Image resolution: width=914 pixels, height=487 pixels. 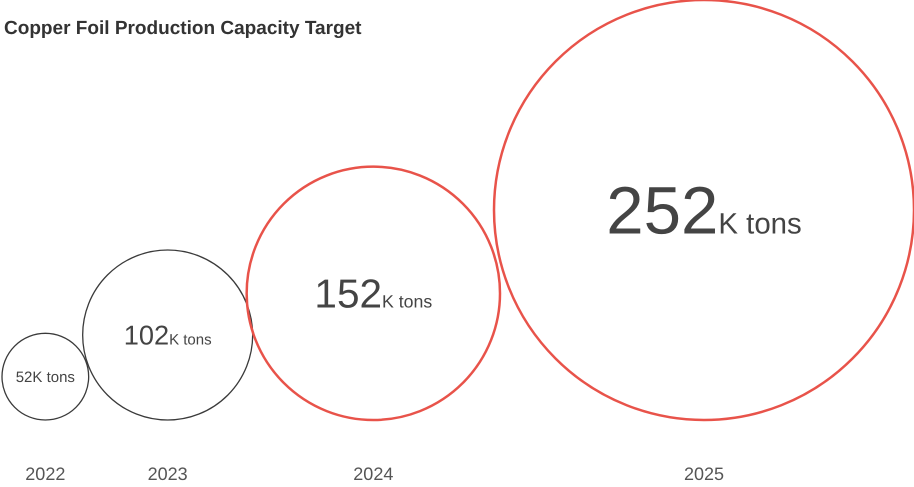 What do you see at coordinates (45, 474) in the screenshot?
I see `category-label: 2022` at bounding box center [45, 474].